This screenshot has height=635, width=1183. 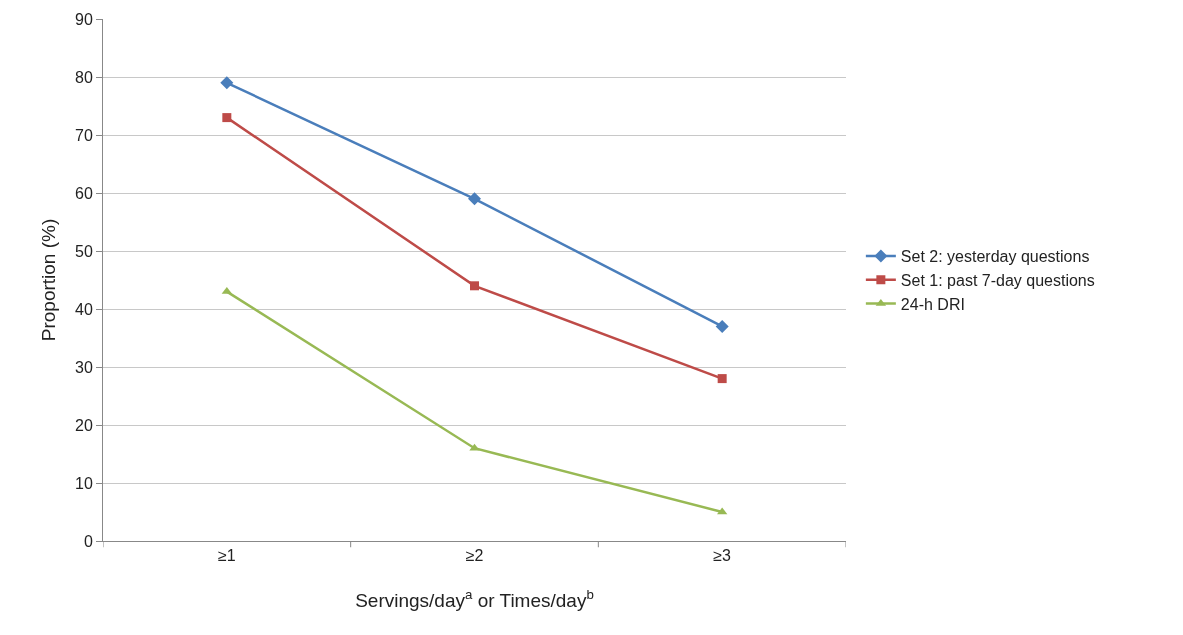 What do you see at coordinates (474, 599) in the screenshot?
I see `x-axis-title: Servings/day$^{a}$ or Times/day$^{b}$` at bounding box center [474, 599].